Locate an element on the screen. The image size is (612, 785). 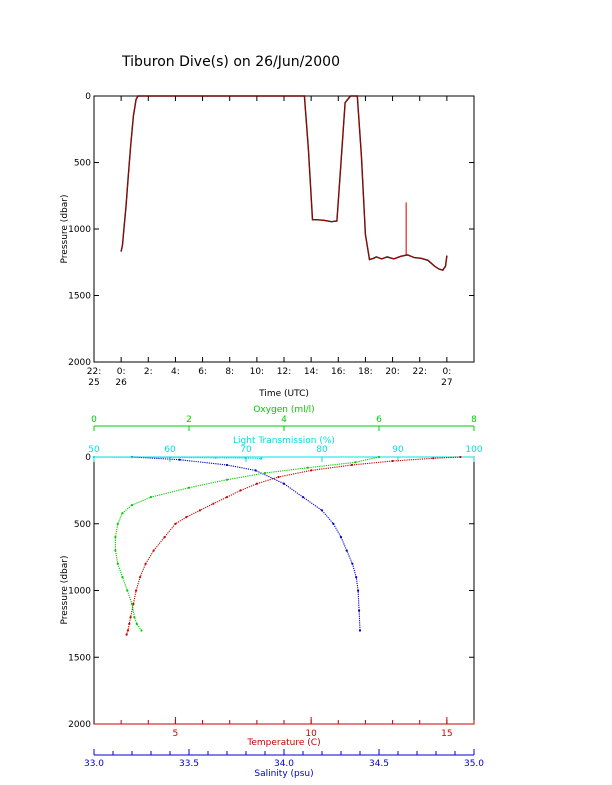
panel1-series is located at coordinates (284, 183).